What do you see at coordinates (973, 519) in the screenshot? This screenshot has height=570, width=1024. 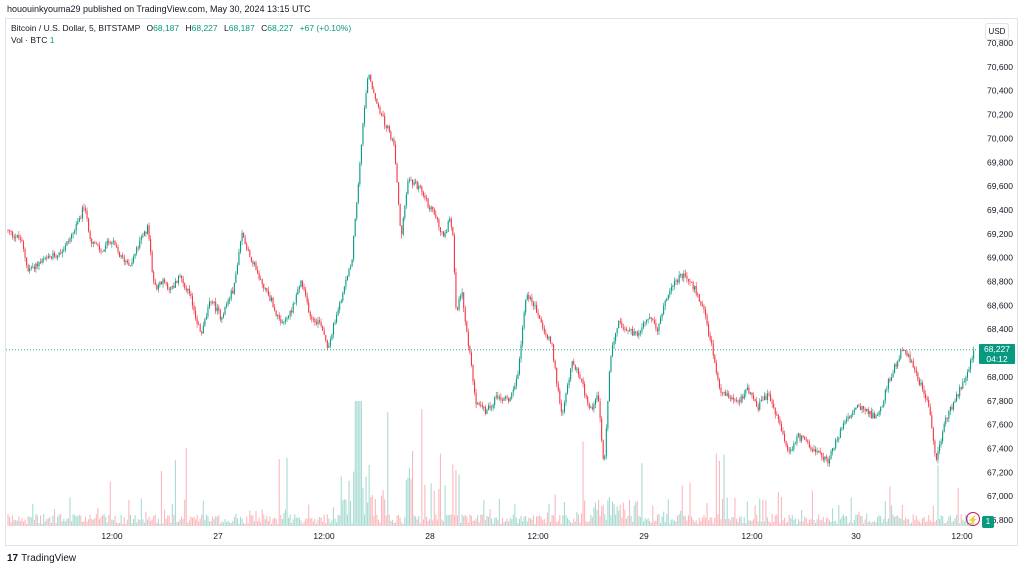 I see `lightning-icon: ⚡` at bounding box center [973, 519].